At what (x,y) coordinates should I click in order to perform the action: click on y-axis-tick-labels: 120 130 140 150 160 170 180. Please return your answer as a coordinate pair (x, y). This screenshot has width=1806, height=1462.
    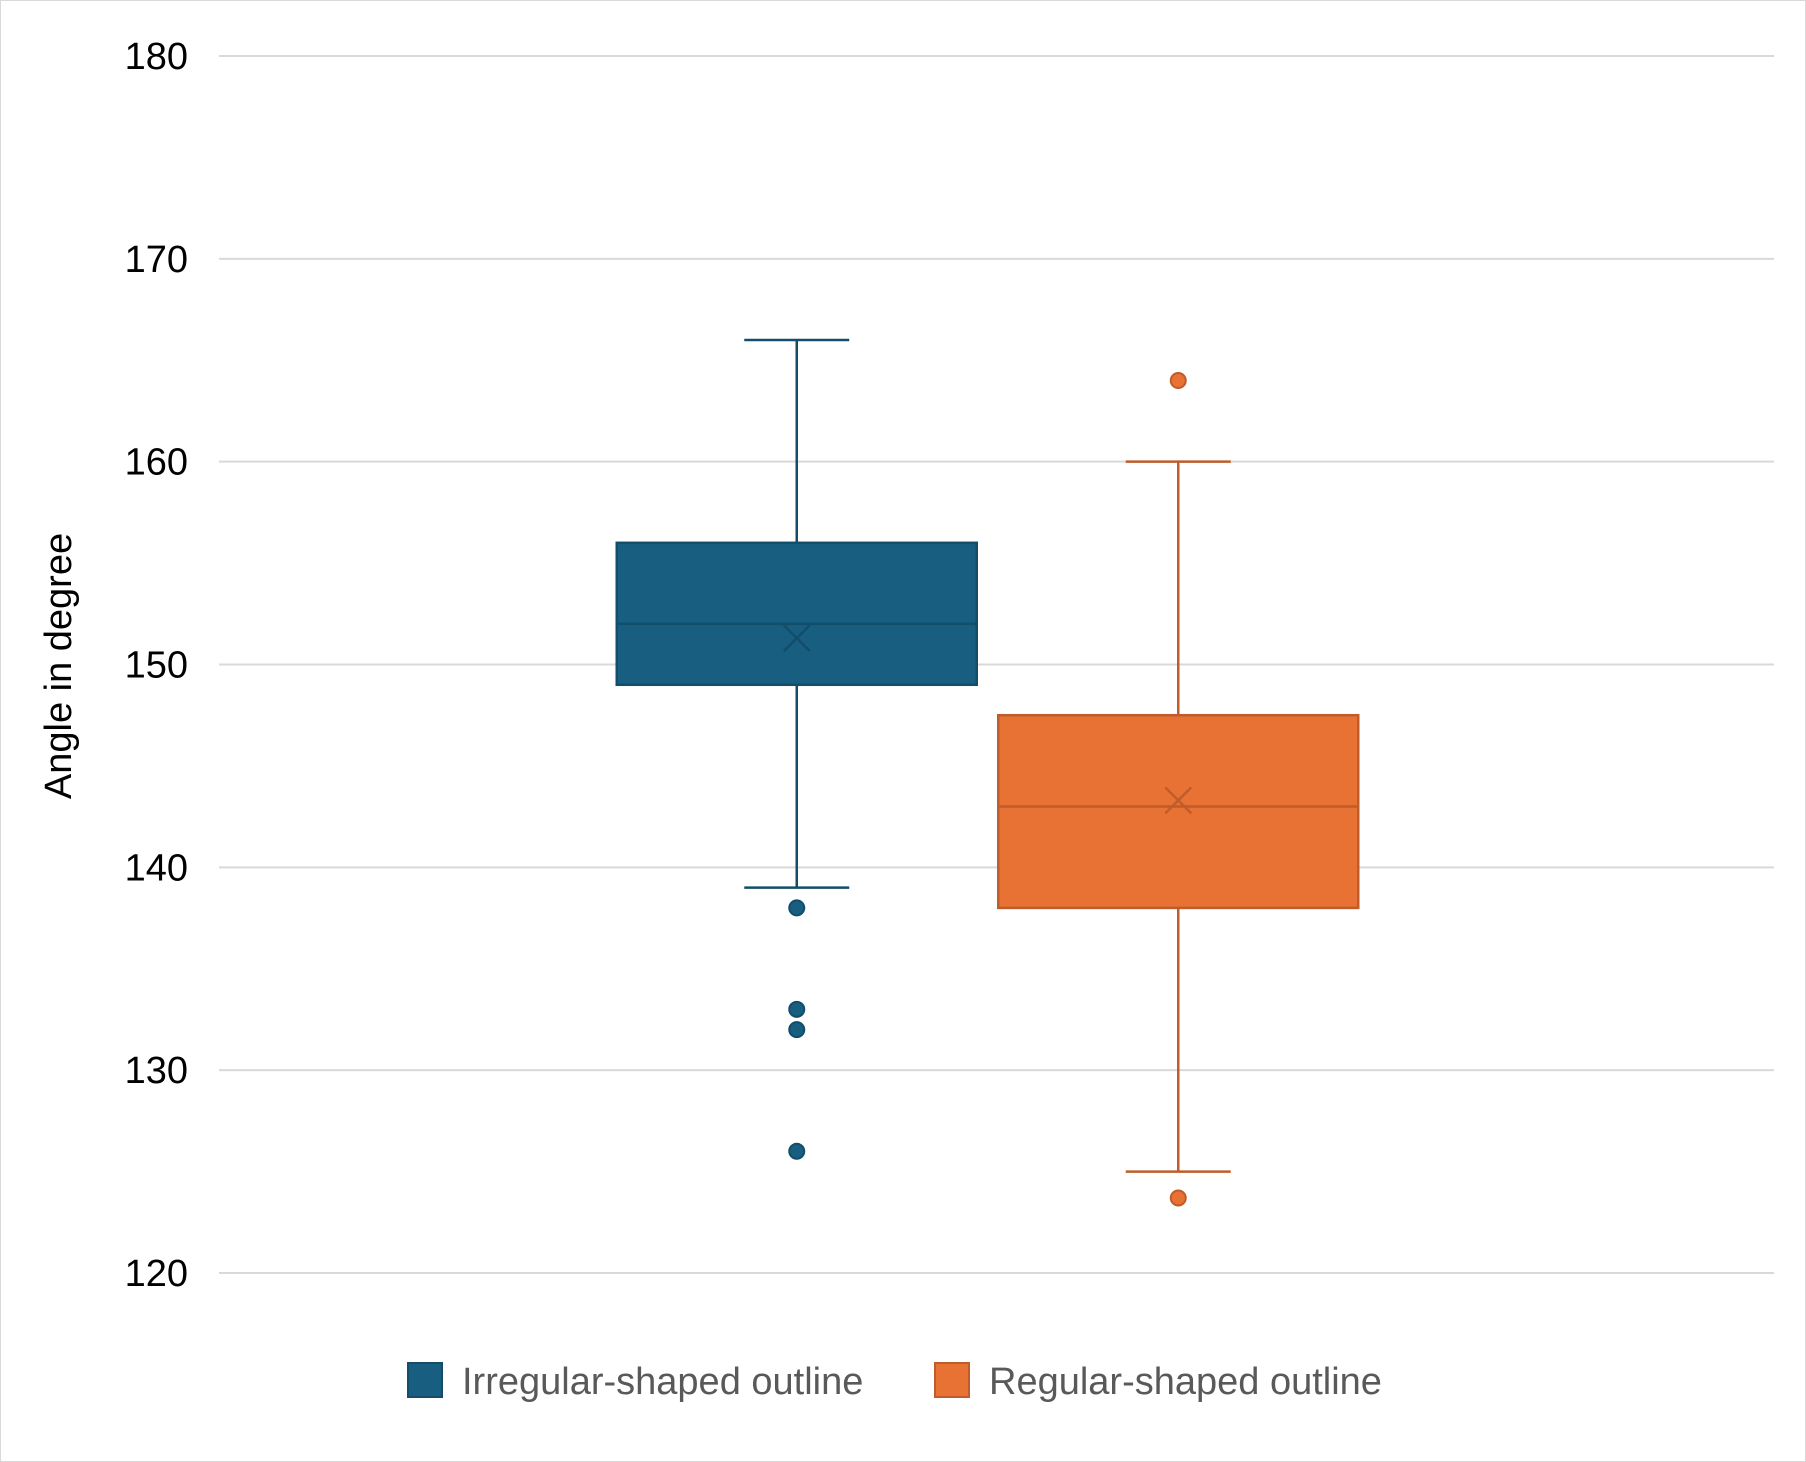
    Looking at the image, I should click on (156, 665).